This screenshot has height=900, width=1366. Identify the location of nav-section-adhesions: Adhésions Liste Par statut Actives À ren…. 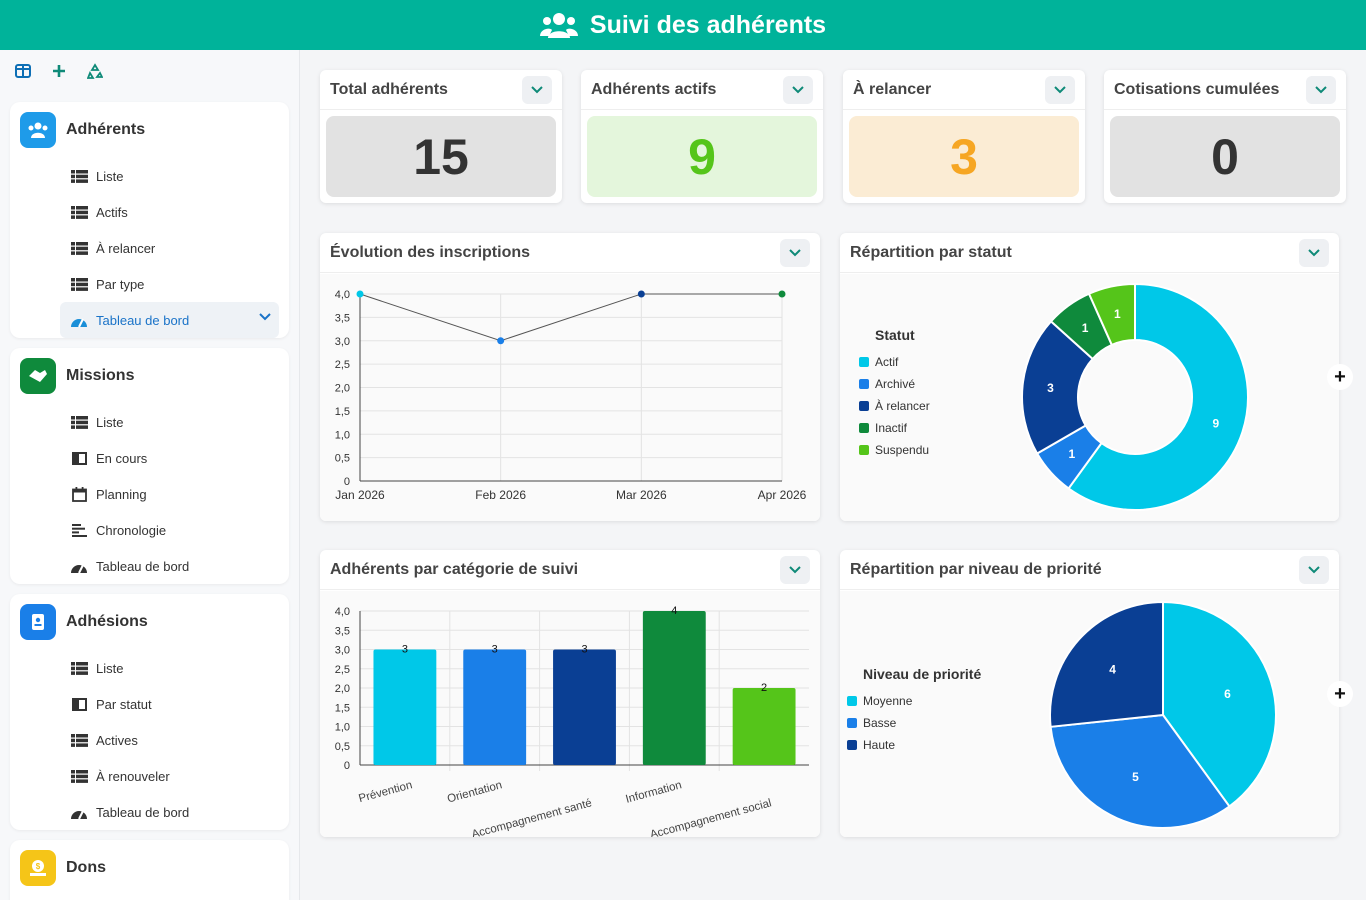
(149, 712).